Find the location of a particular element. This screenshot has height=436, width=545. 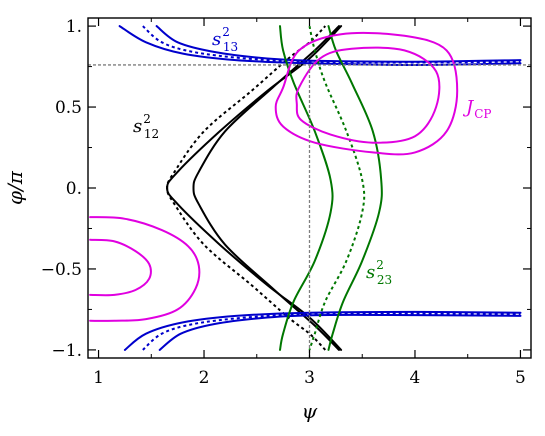

x-tick-label: 1 is located at coordinates (98, 378).